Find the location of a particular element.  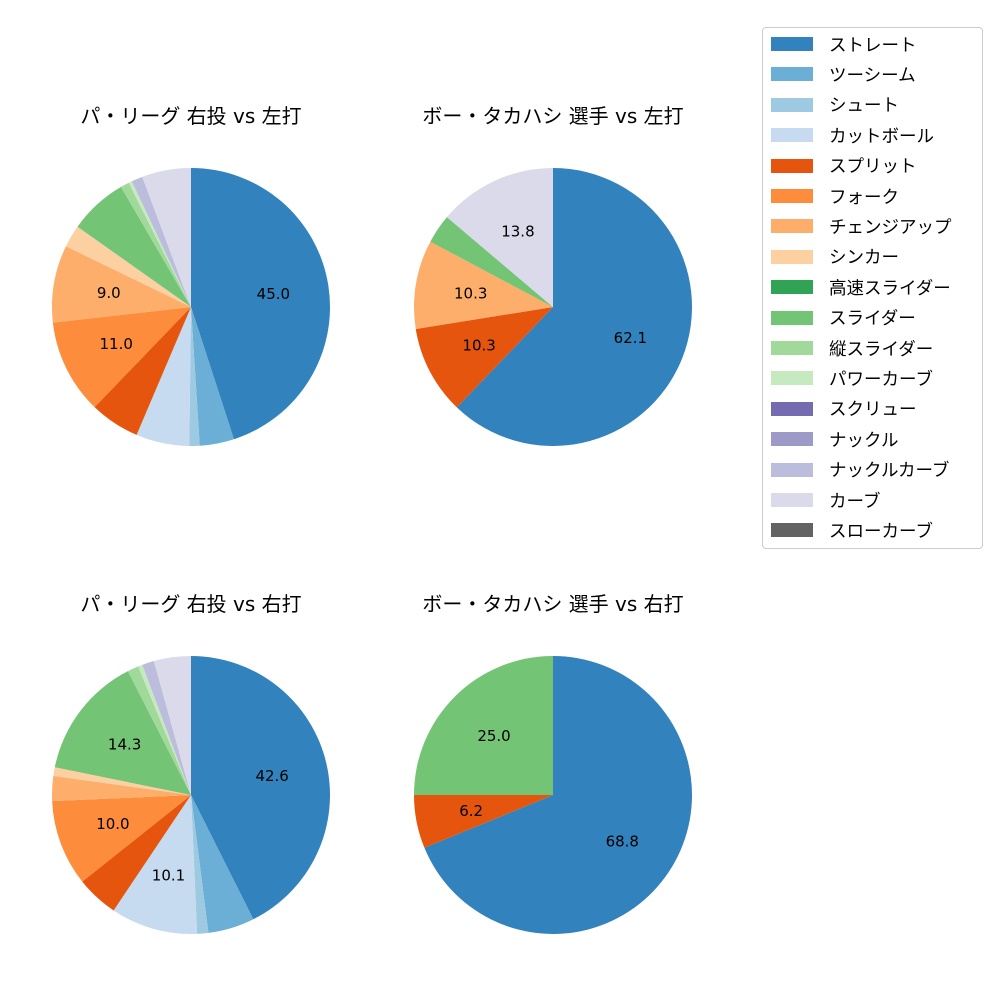

legend-item: ナックル is located at coordinates (835, 440).